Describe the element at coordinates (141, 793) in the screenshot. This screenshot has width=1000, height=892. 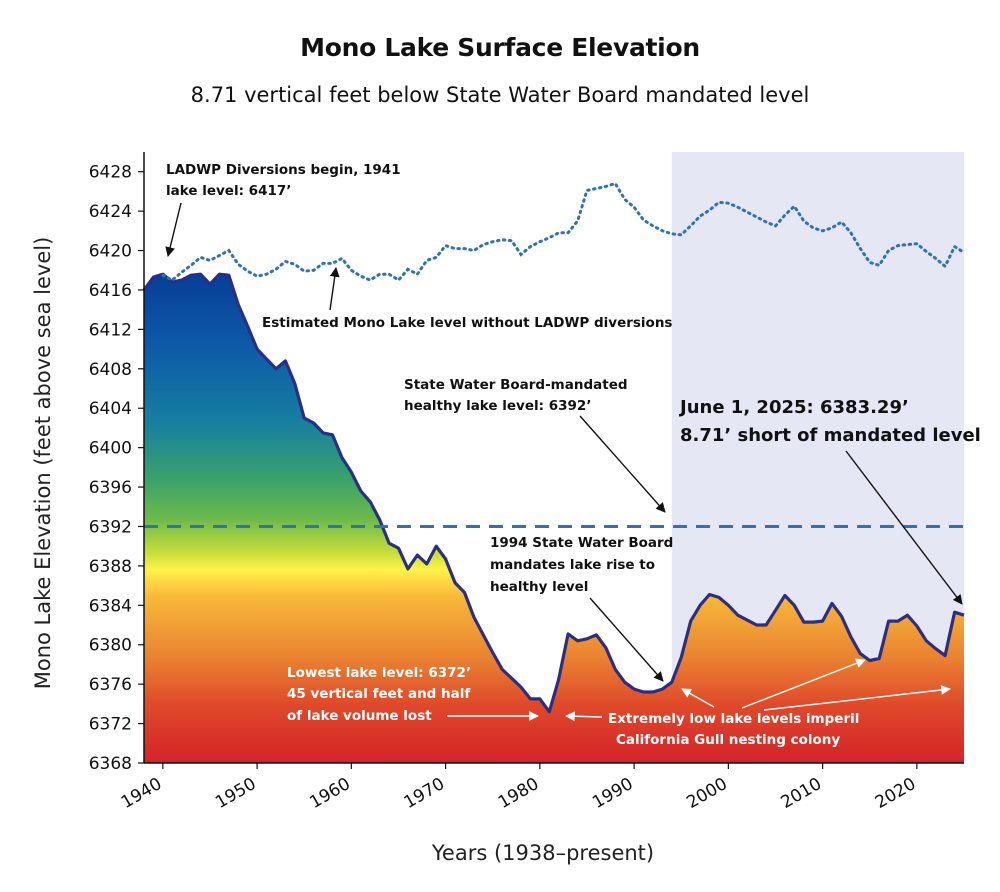
I see `x-tick-label: 1940` at that location.